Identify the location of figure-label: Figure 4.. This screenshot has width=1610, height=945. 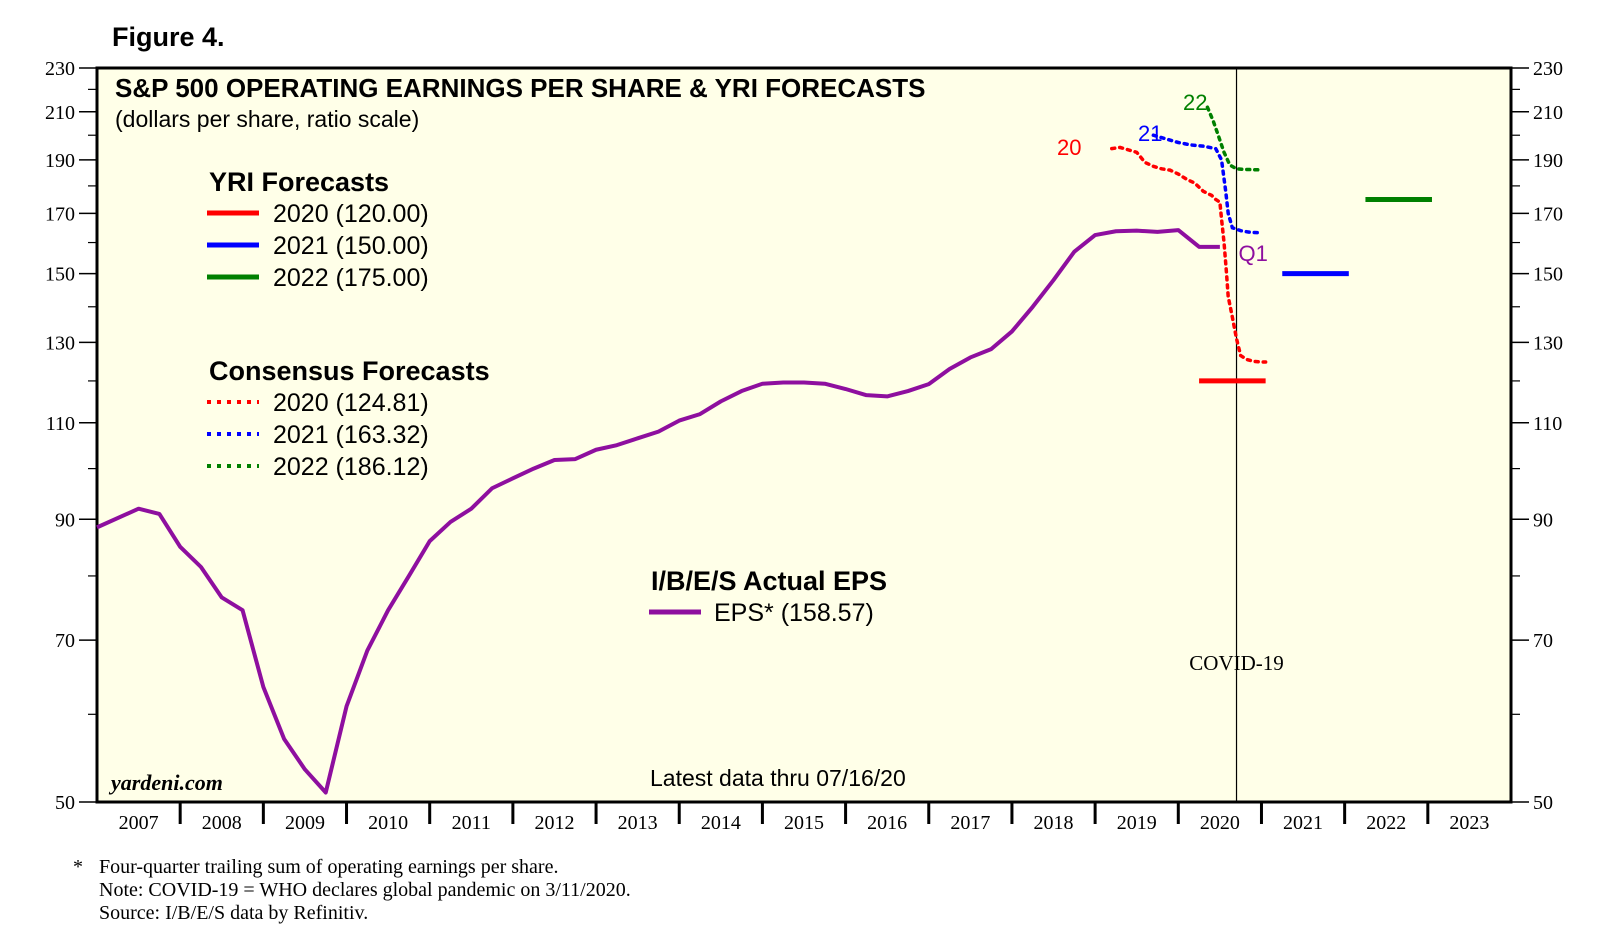
(168, 37).